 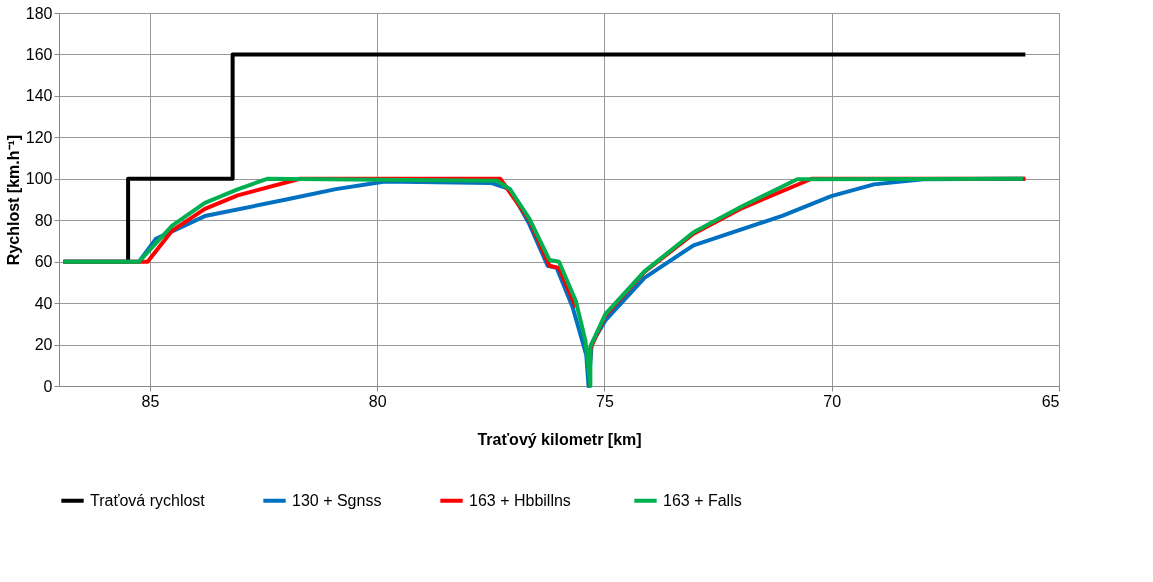 What do you see at coordinates (559, 439) in the screenshot?
I see `x-axis-title: Traťový kilometr [km]` at bounding box center [559, 439].